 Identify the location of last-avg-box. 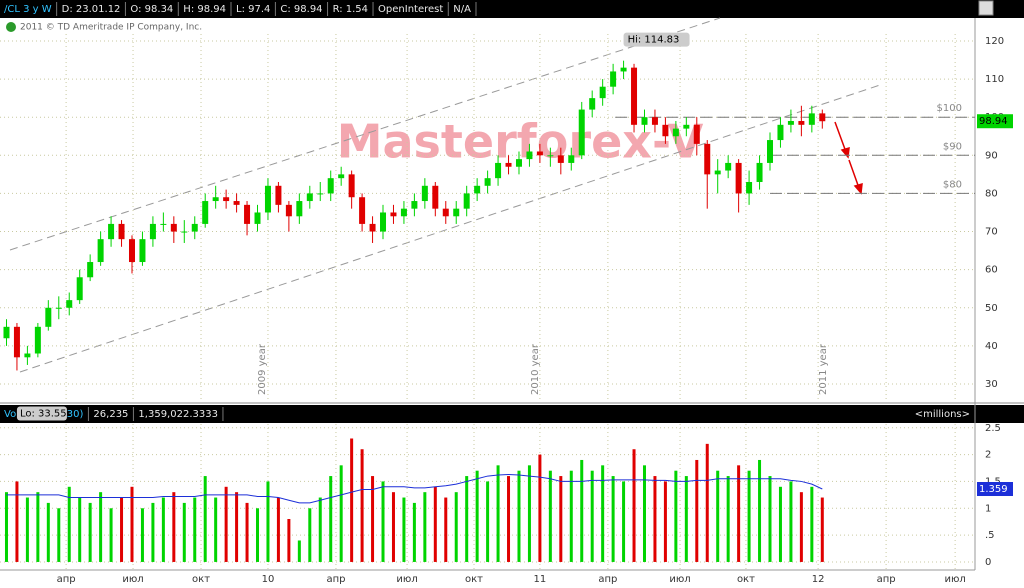
(995, 489).